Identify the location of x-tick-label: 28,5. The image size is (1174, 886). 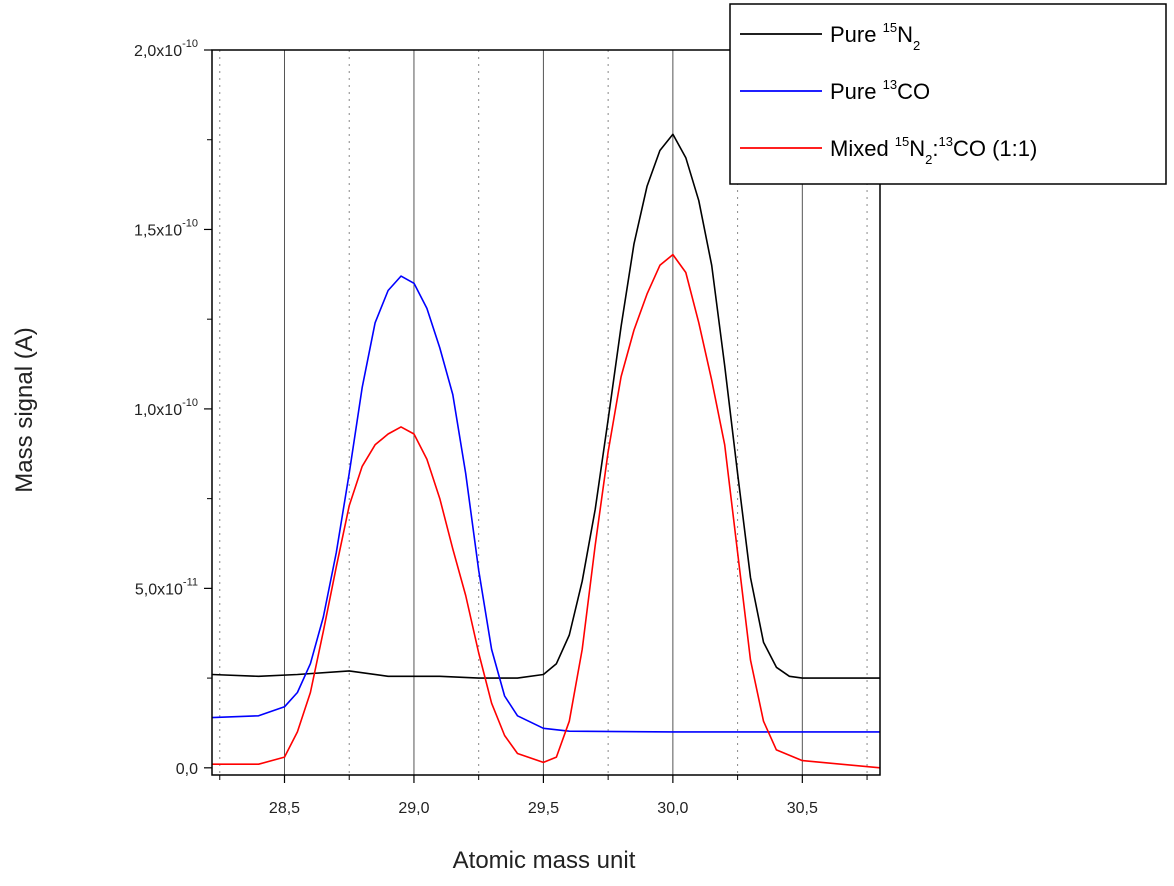
(284, 808).